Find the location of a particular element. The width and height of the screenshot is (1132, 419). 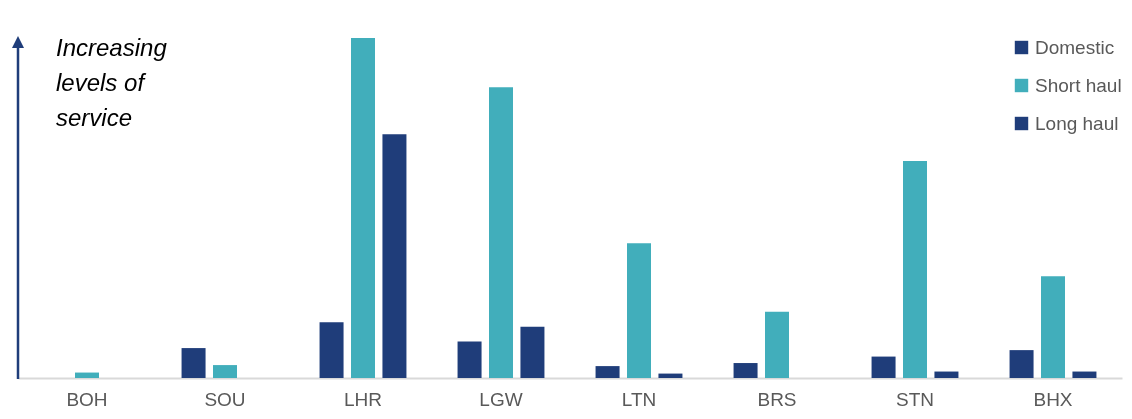

legend-label: Short haul is located at coordinates (1078, 85).